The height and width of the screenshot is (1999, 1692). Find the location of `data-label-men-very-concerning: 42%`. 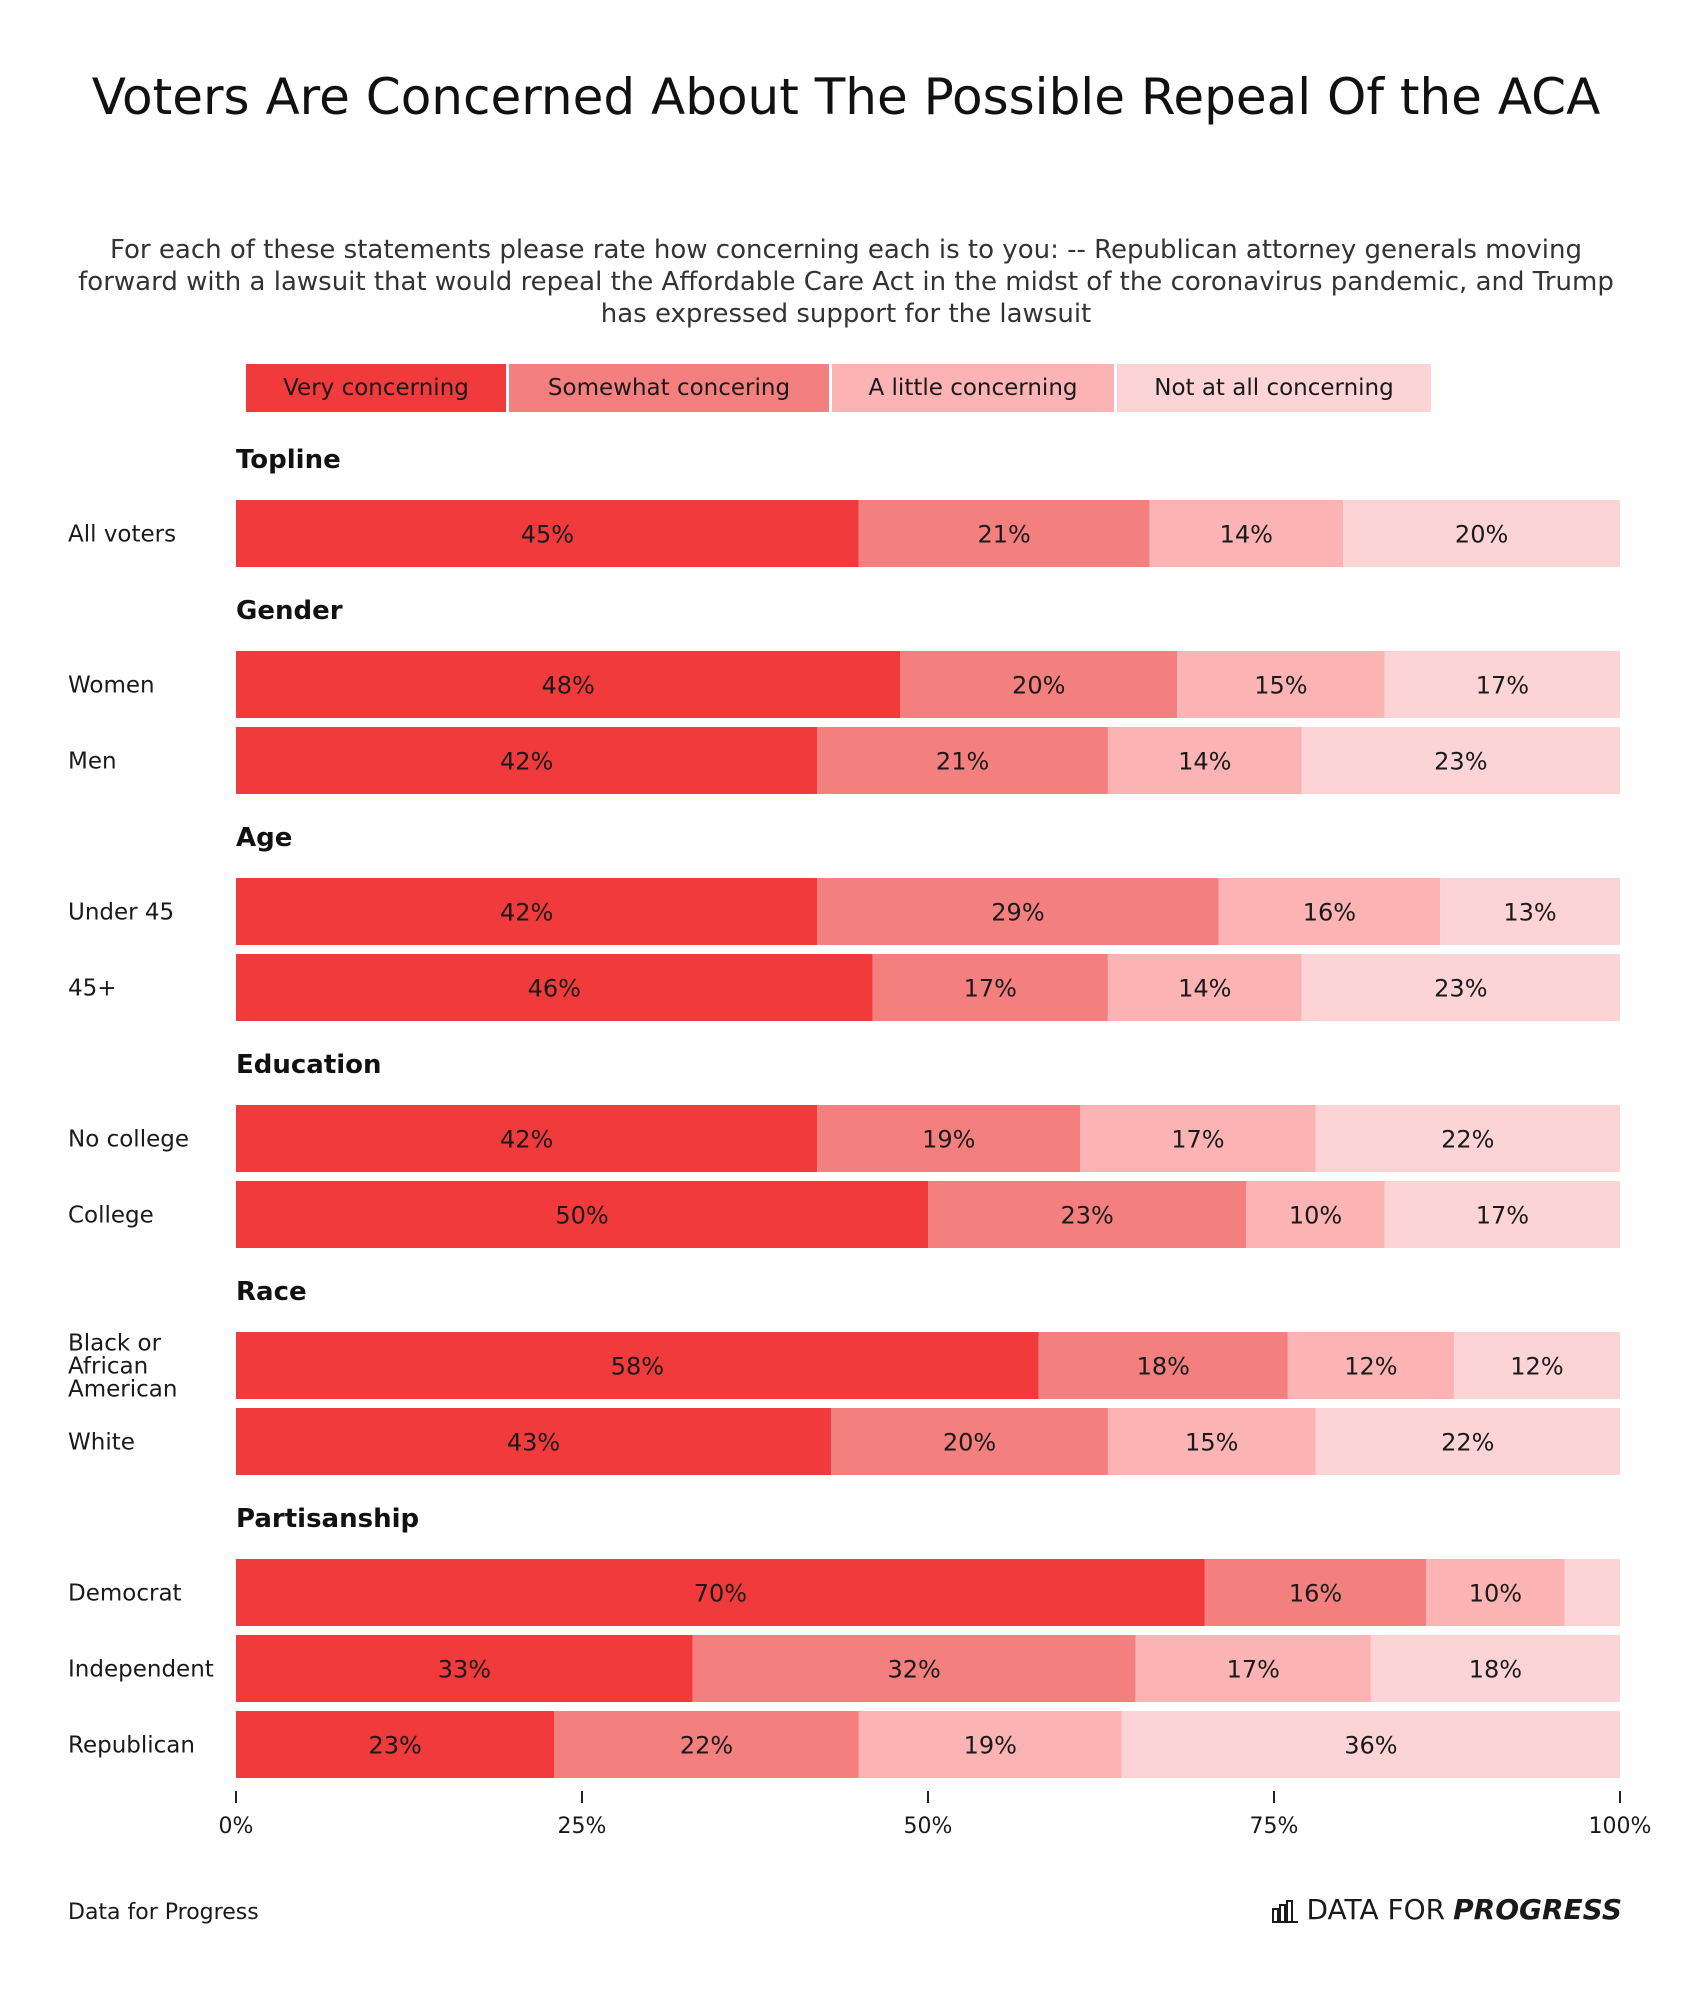

data-label-men-very-concerning: 42% is located at coordinates (526, 762).